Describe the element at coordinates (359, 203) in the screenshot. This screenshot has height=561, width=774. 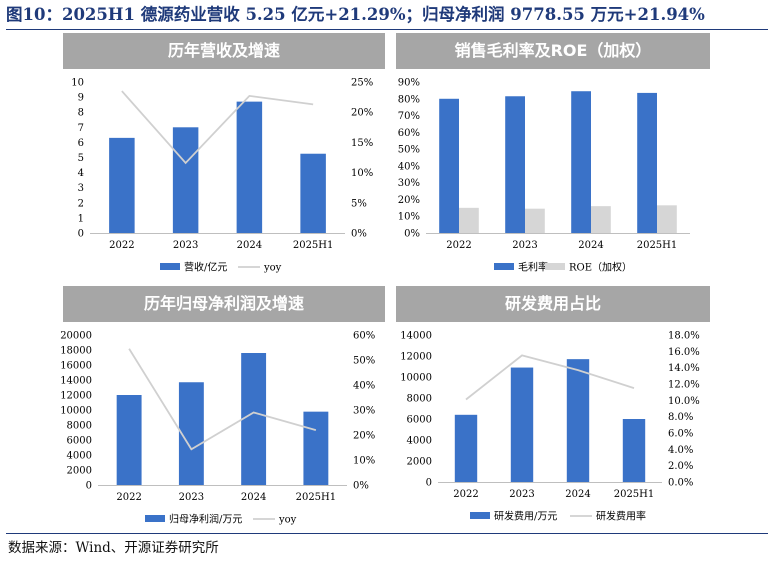
I see `y2-tick-label: 5%` at that location.